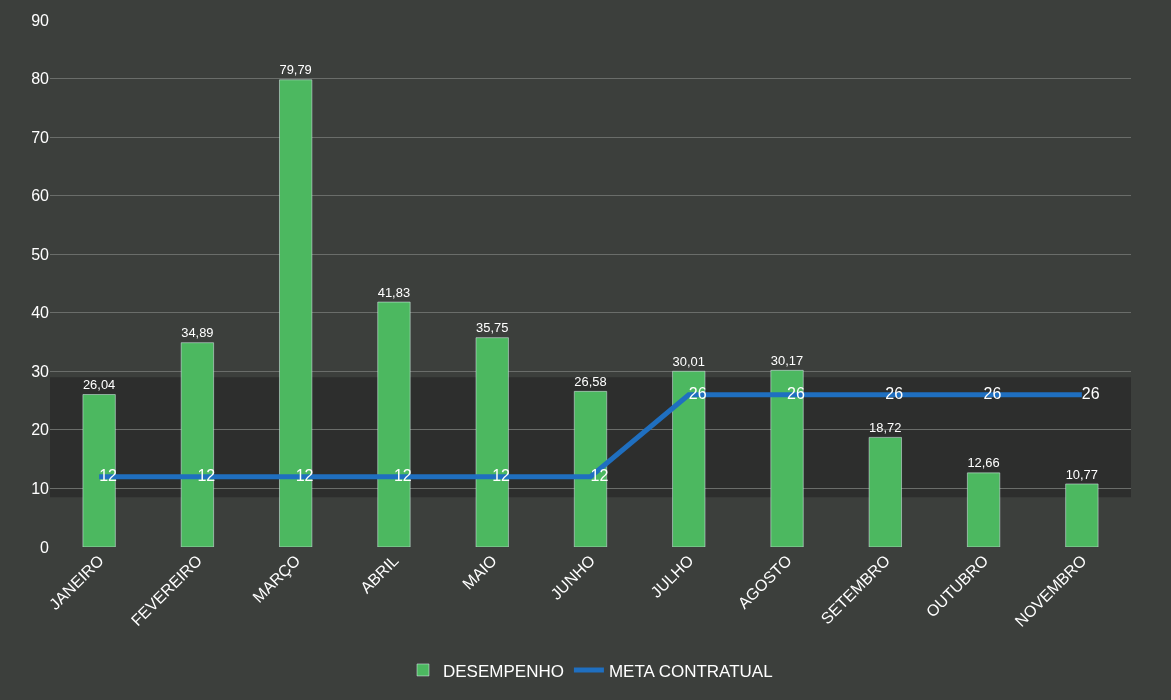 The width and height of the screenshot is (1171, 700). Describe the element at coordinates (99, 385) in the screenshot. I see `data-label: 26,04` at that location.